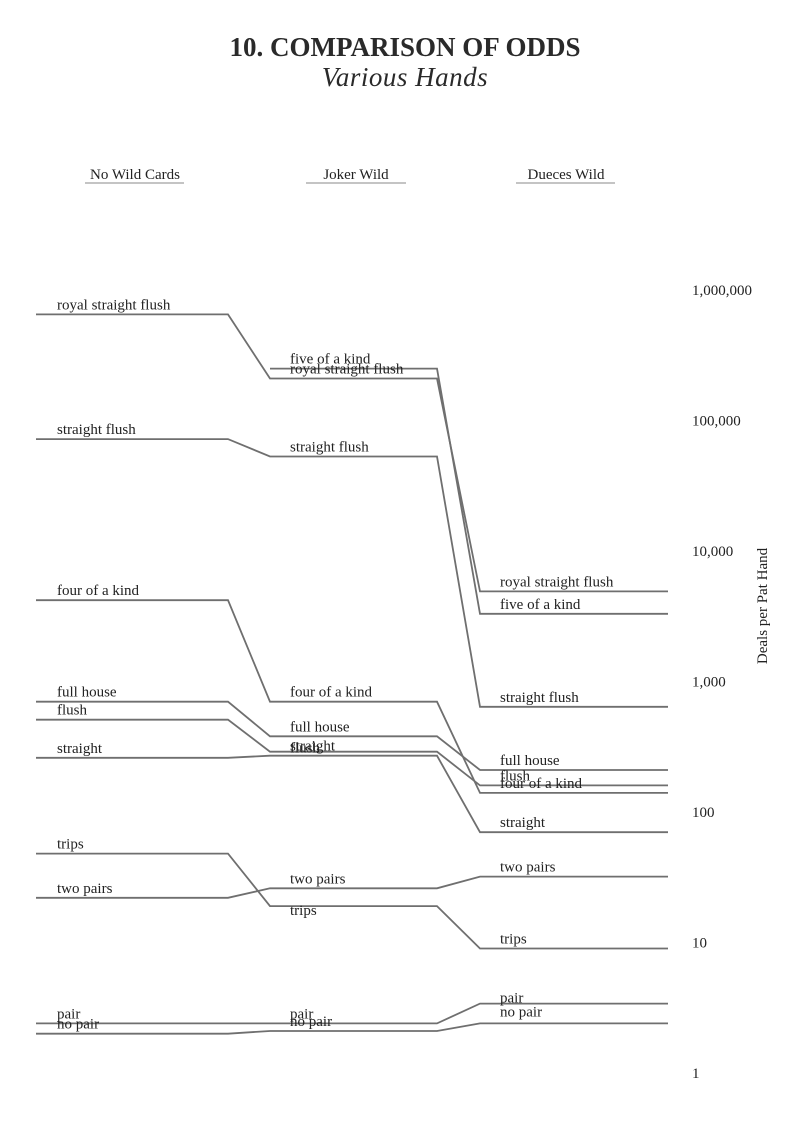 This screenshot has height=1125, width=800. I want to click on column-header-joker-wild: Joker Wild, so click(356, 175).